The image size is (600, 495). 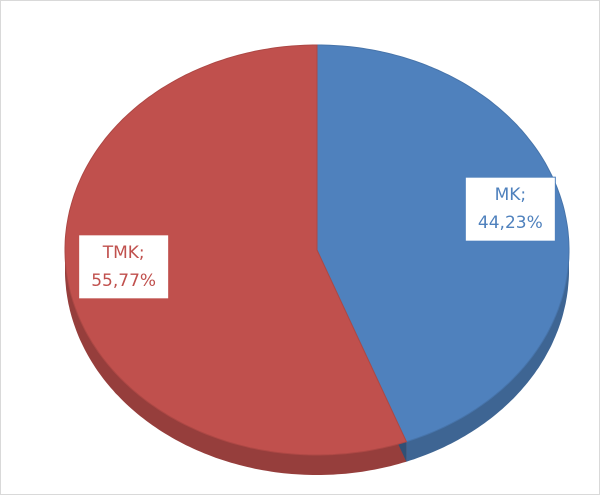 I want to click on pie-side, so click(x=487, y=356).